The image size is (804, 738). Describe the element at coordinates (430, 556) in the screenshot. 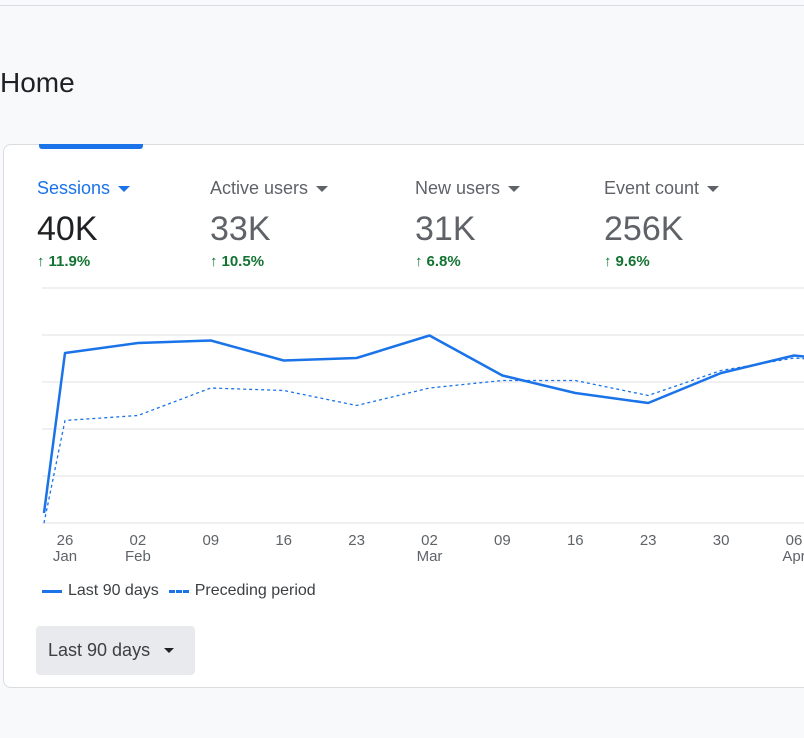

I see `x-tick-month-label: Mar` at that location.